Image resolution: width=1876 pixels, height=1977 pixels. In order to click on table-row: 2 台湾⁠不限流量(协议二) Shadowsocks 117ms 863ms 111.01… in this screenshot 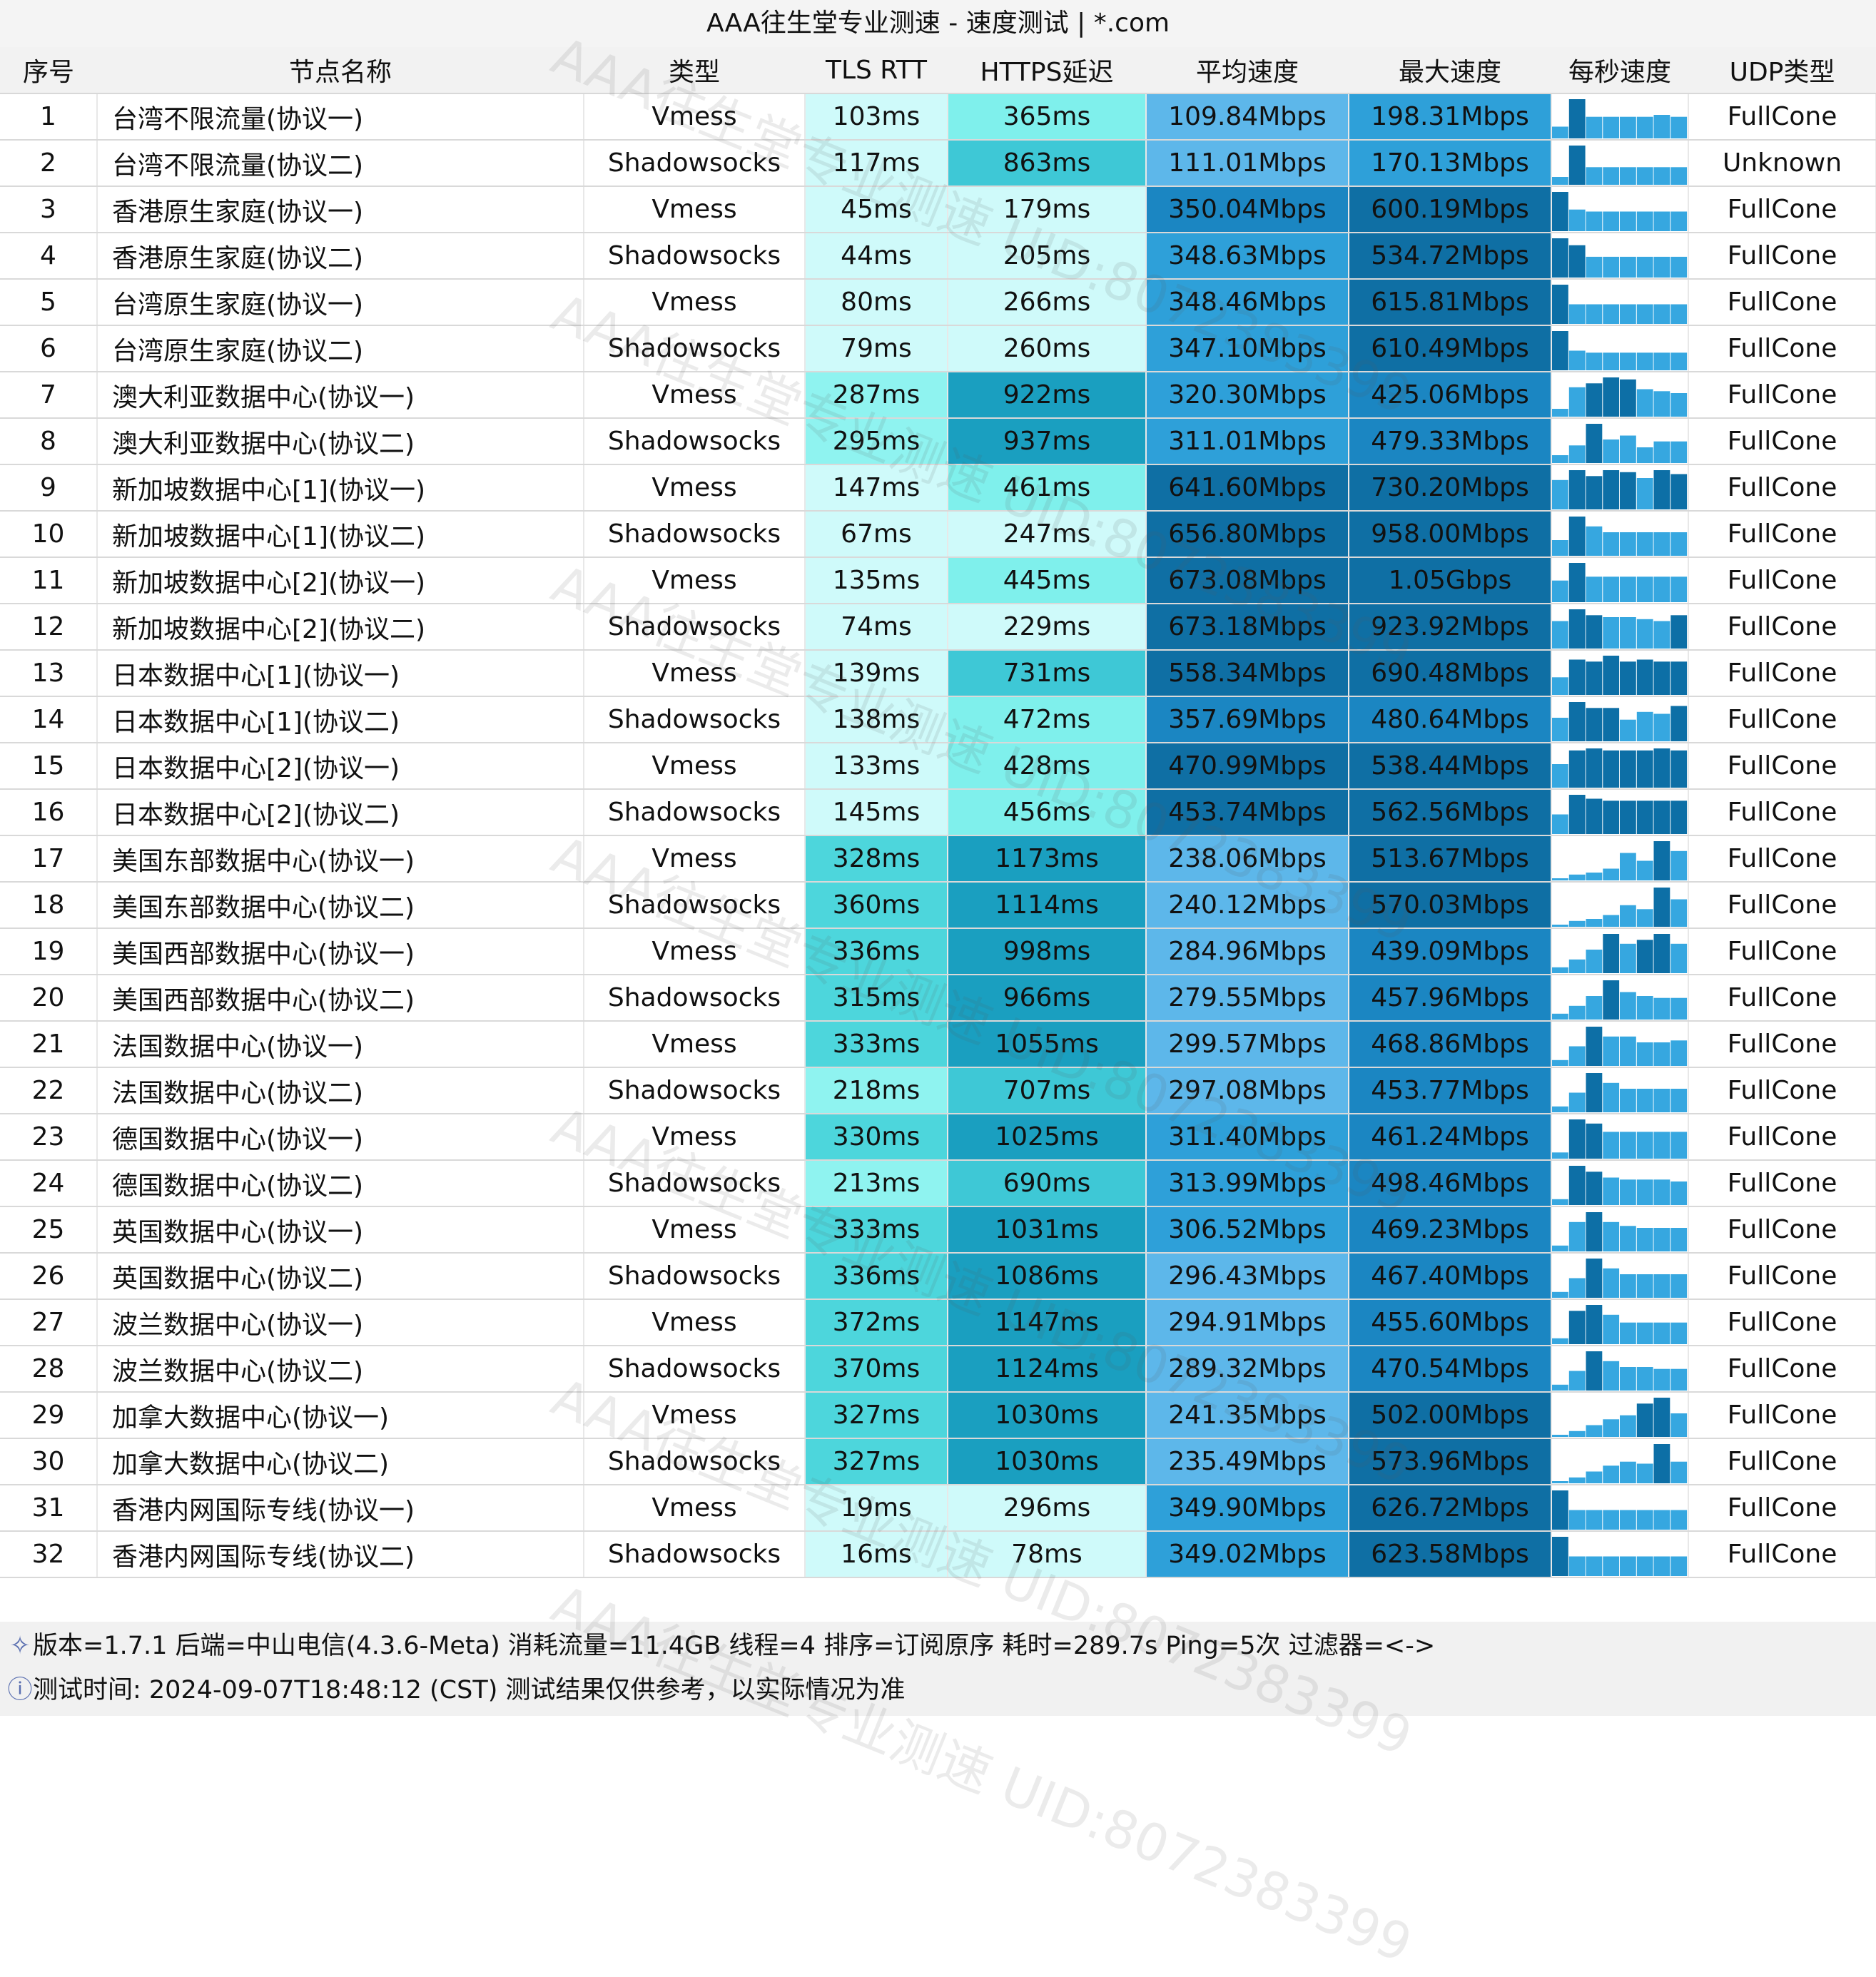, I will do `click(938, 163)`.